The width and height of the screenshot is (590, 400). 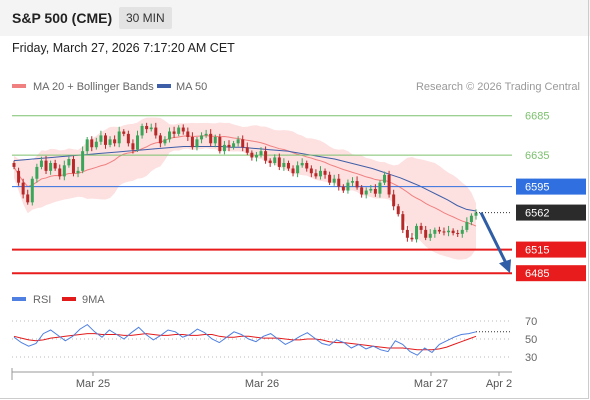 I want to click on ma50-line, so click(x=245, y=178).